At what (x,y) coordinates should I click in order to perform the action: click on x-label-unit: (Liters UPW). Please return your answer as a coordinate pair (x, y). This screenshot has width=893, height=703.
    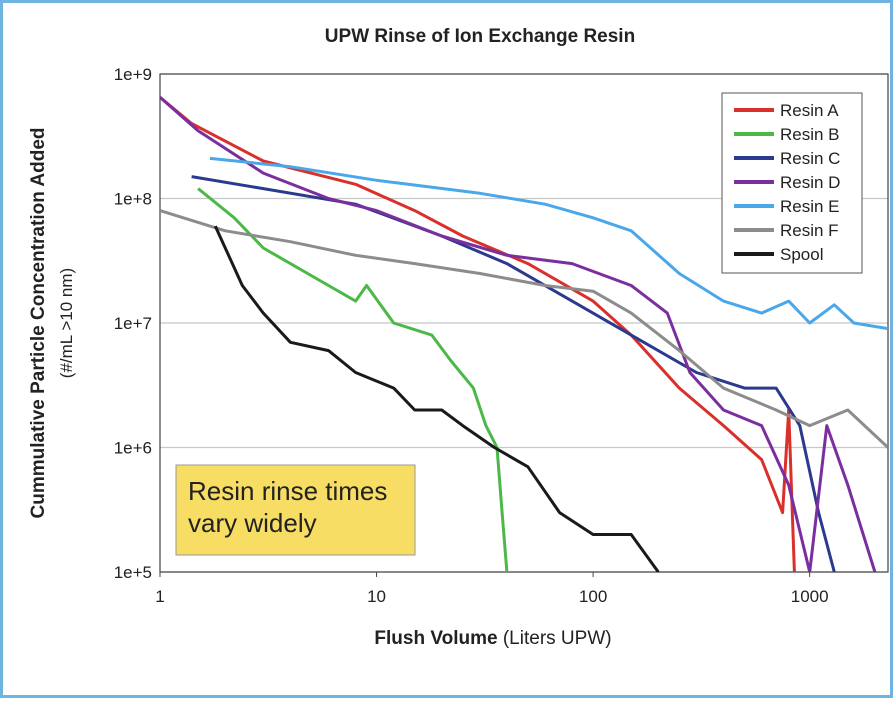
    Looking at the image, I should click on (557, 638).